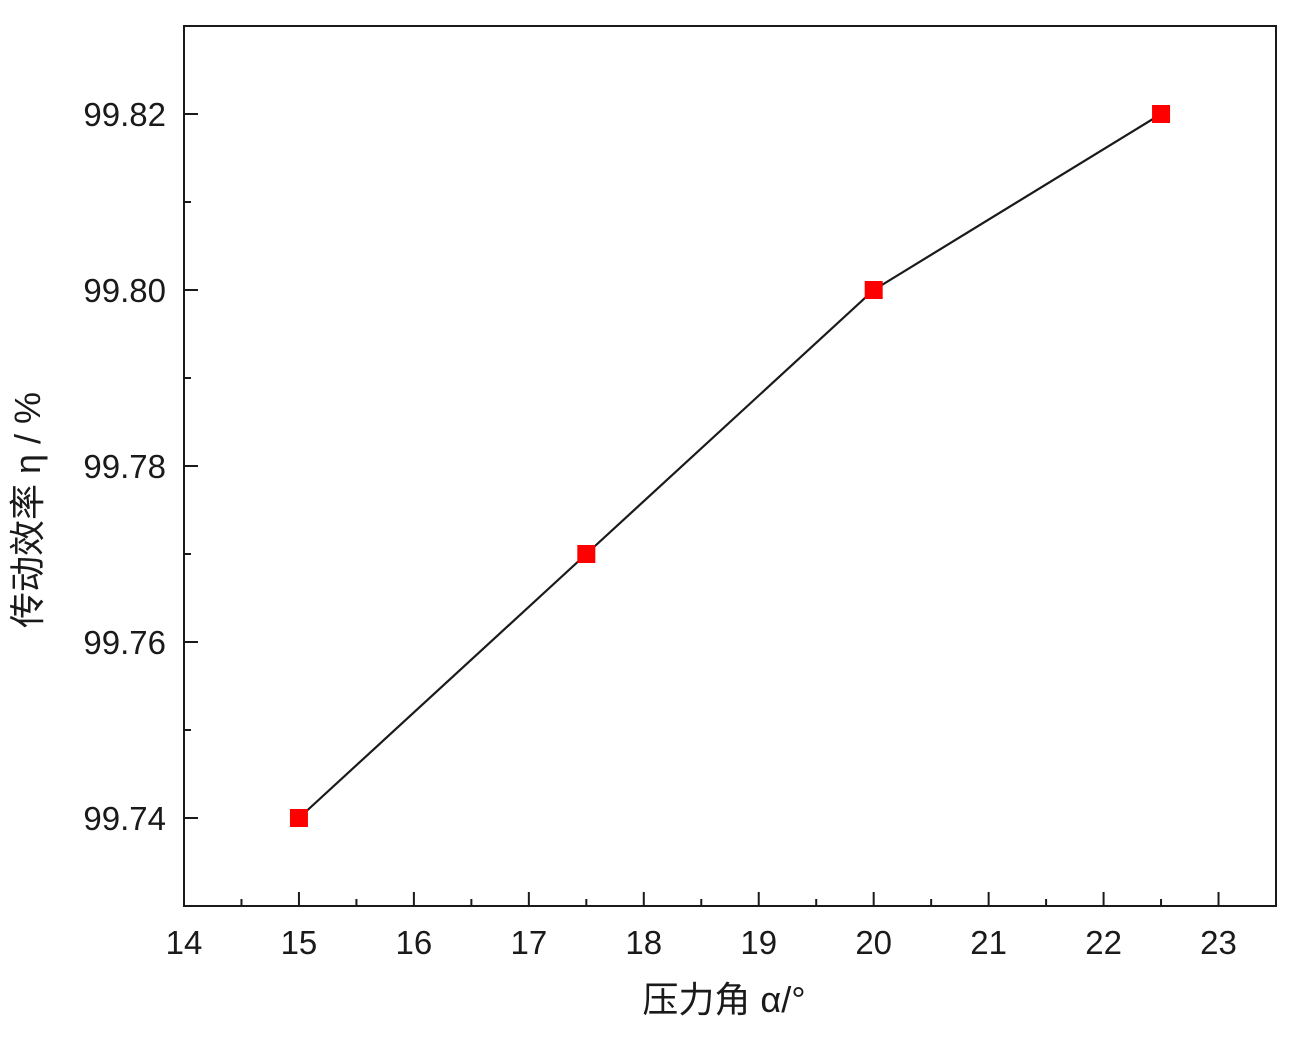 The height and width of the screenshot is (1046, 1300). I want to click on y-tick-label: 99.78, so click(124, 466).